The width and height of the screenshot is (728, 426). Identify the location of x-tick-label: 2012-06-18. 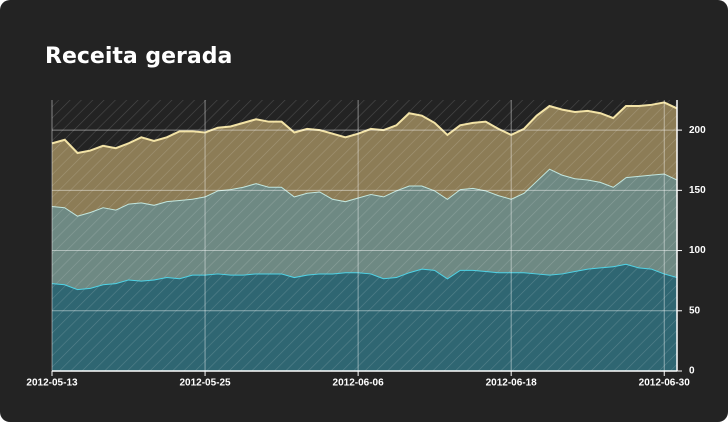
(512, 383).